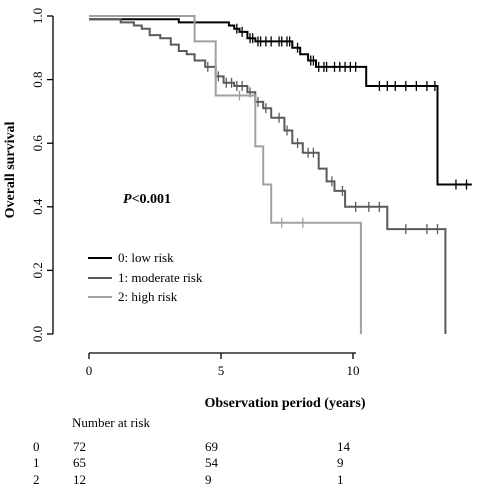 This screenshot has height=490, width=500. Describe the element at coordinates (10, 169) in the screenshot. I see `y-axis-title: Overall survival` at that location.